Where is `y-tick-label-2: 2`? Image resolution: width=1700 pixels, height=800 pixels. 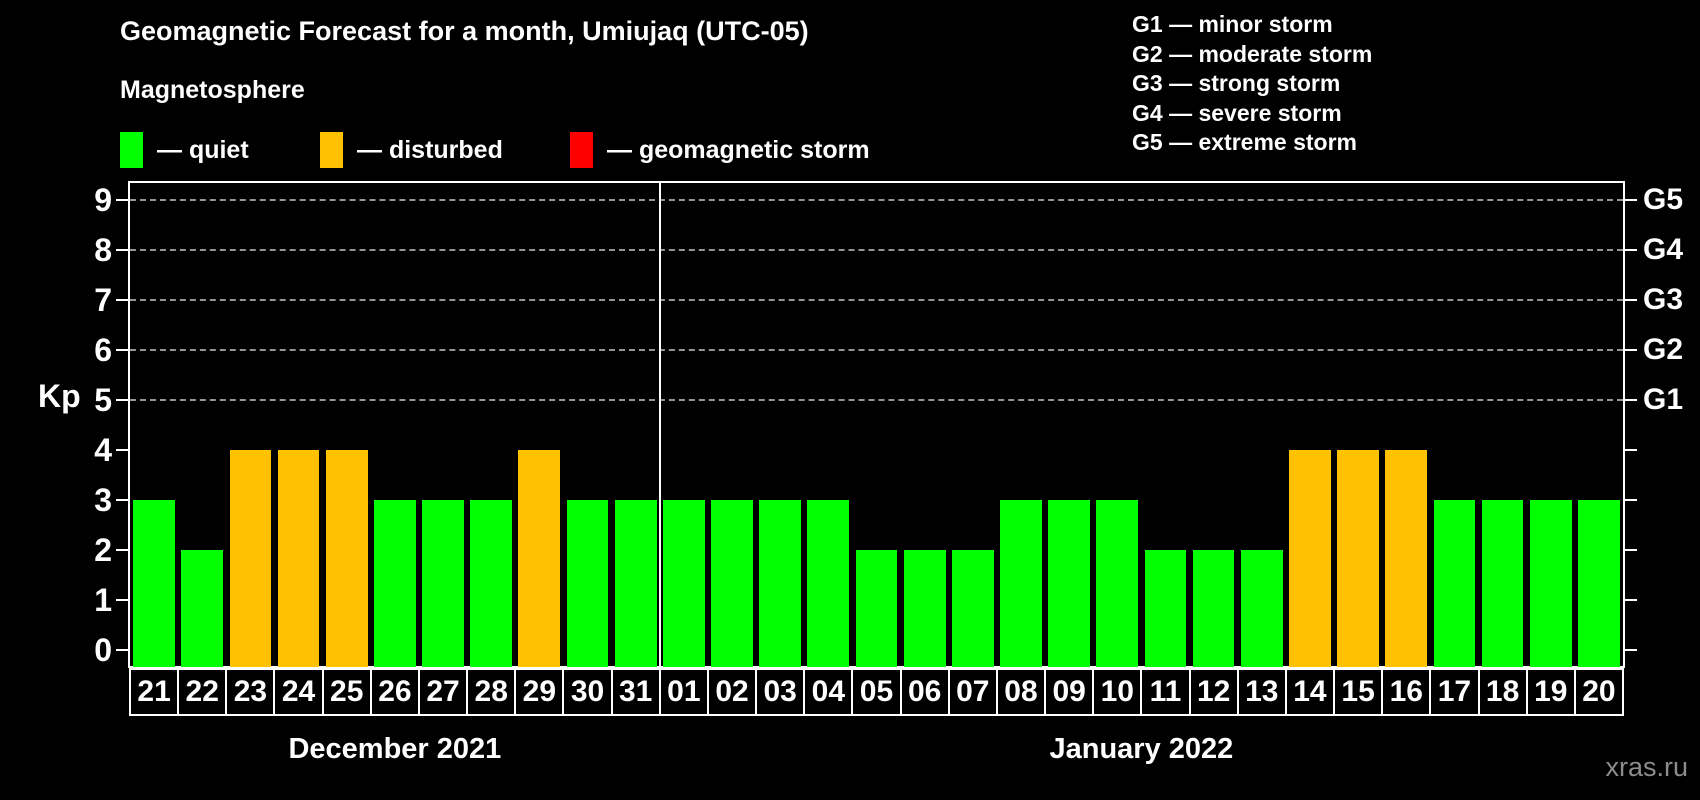 y-tick-label-2: 2 is located at coordinates (103, 550).